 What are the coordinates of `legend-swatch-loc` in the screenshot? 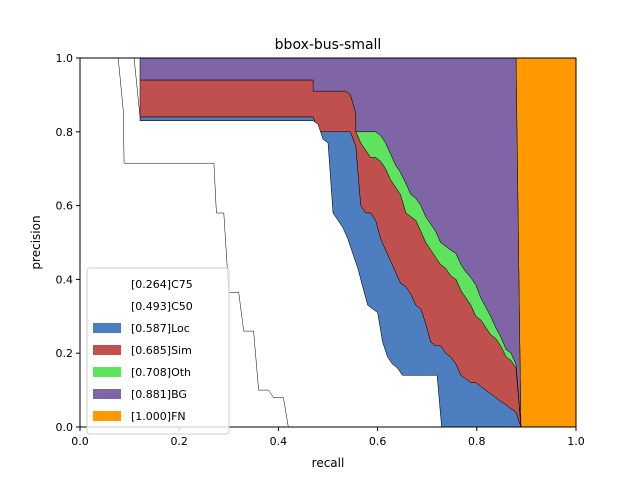 It's located at (107, 328).